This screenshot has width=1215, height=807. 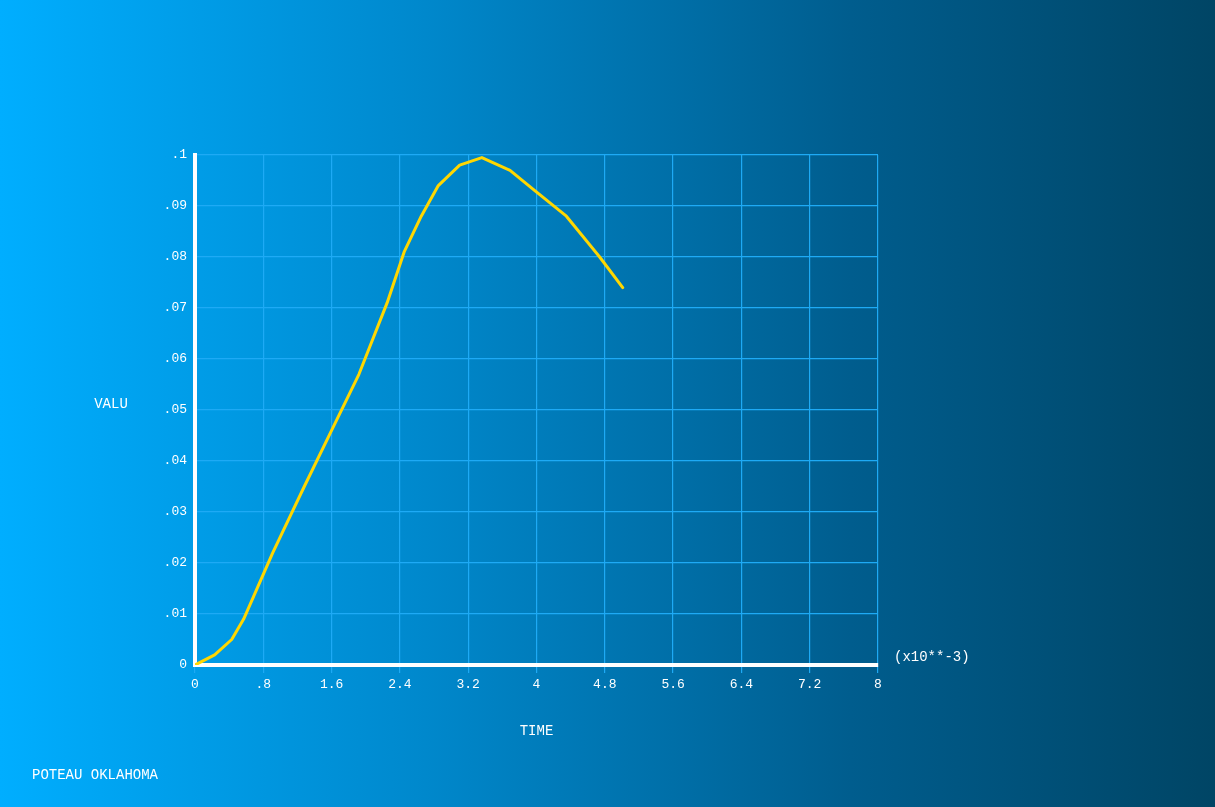 I want to click on y-tick-label: .04, so click(x=175, y=461).